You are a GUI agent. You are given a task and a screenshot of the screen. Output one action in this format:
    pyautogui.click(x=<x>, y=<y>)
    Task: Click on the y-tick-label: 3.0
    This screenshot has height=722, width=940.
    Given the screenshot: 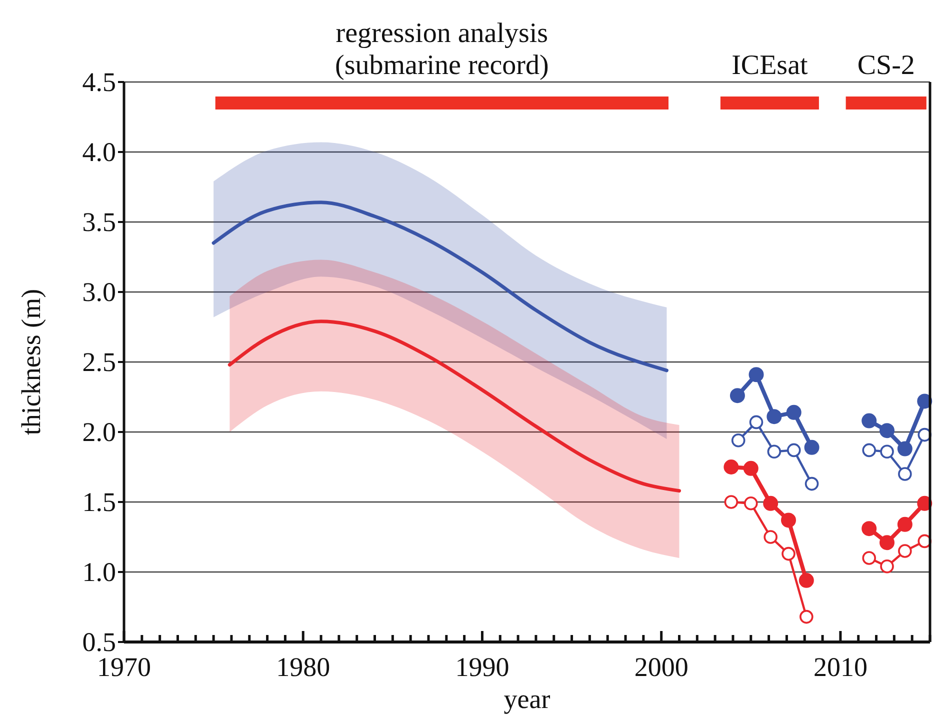 What is the action you would take?
    pyautogui.click(x=99, y=292)
    